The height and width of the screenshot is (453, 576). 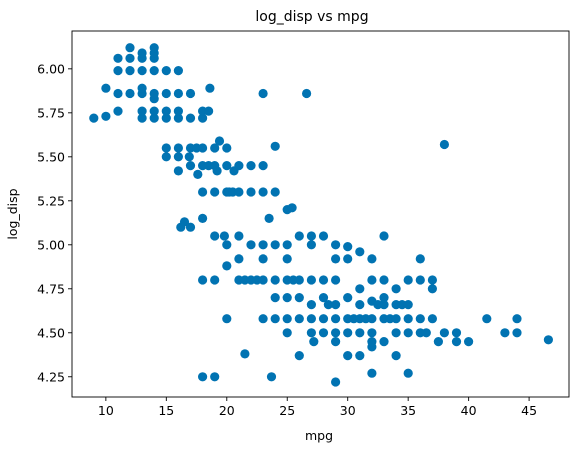 What do you see at coordinates (51, 156) in the screenshot?
I see `y-tick-label-5: 5.50` at bounding box center [51, 156].